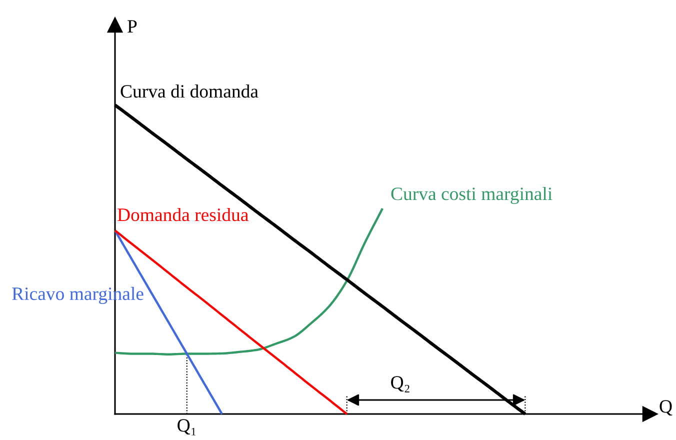 The image size is (676, 440). What do you see at coordinates (400, 384) in the screenshot?
I see `annotation: Q₂` at bounding box center [400, 384].